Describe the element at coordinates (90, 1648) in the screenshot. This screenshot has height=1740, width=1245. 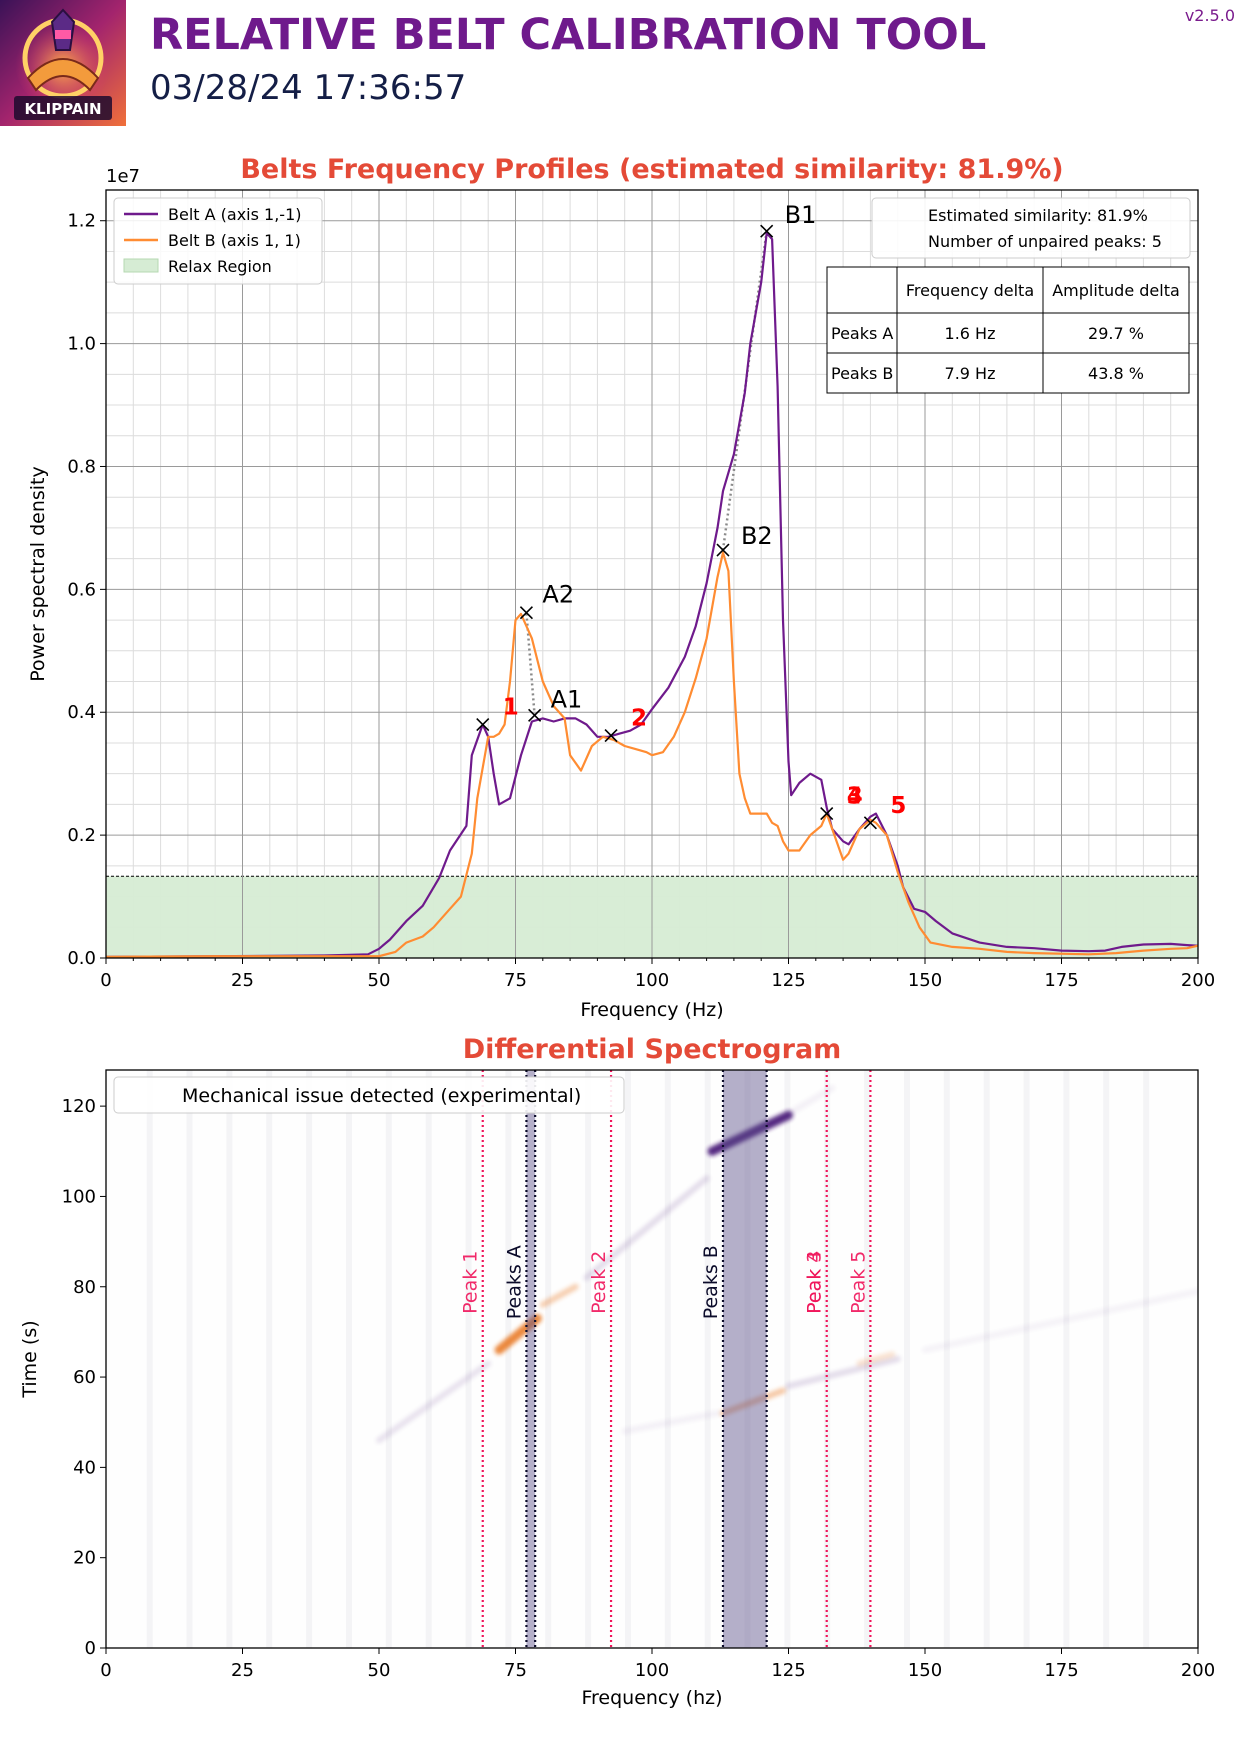
I see `y-tick-label: 0` at that location.